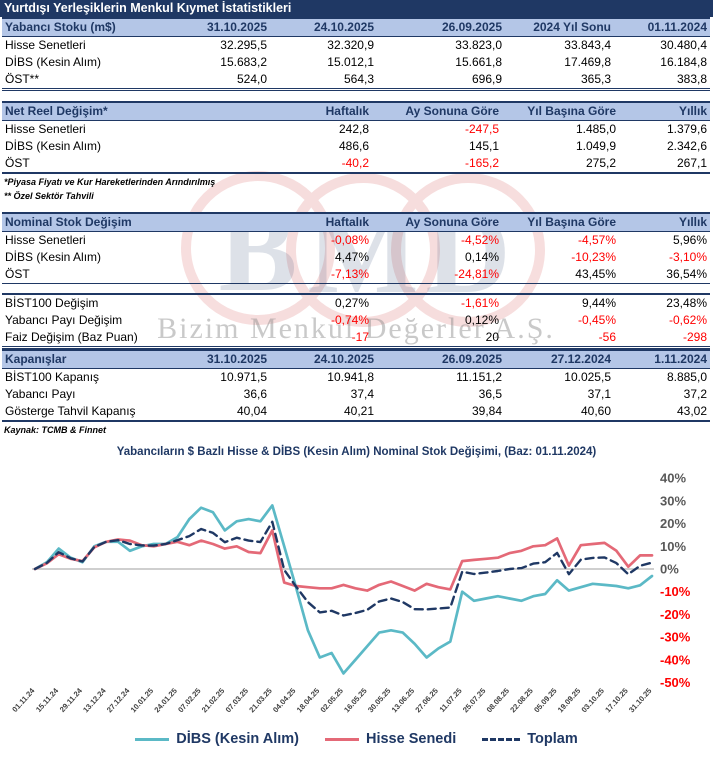 This screenshot has height=765, width=713. What do you see at coordinates (243, 45) in the screenshot?
I see `cell: 32.295,5` at bounding box center [243, 45].